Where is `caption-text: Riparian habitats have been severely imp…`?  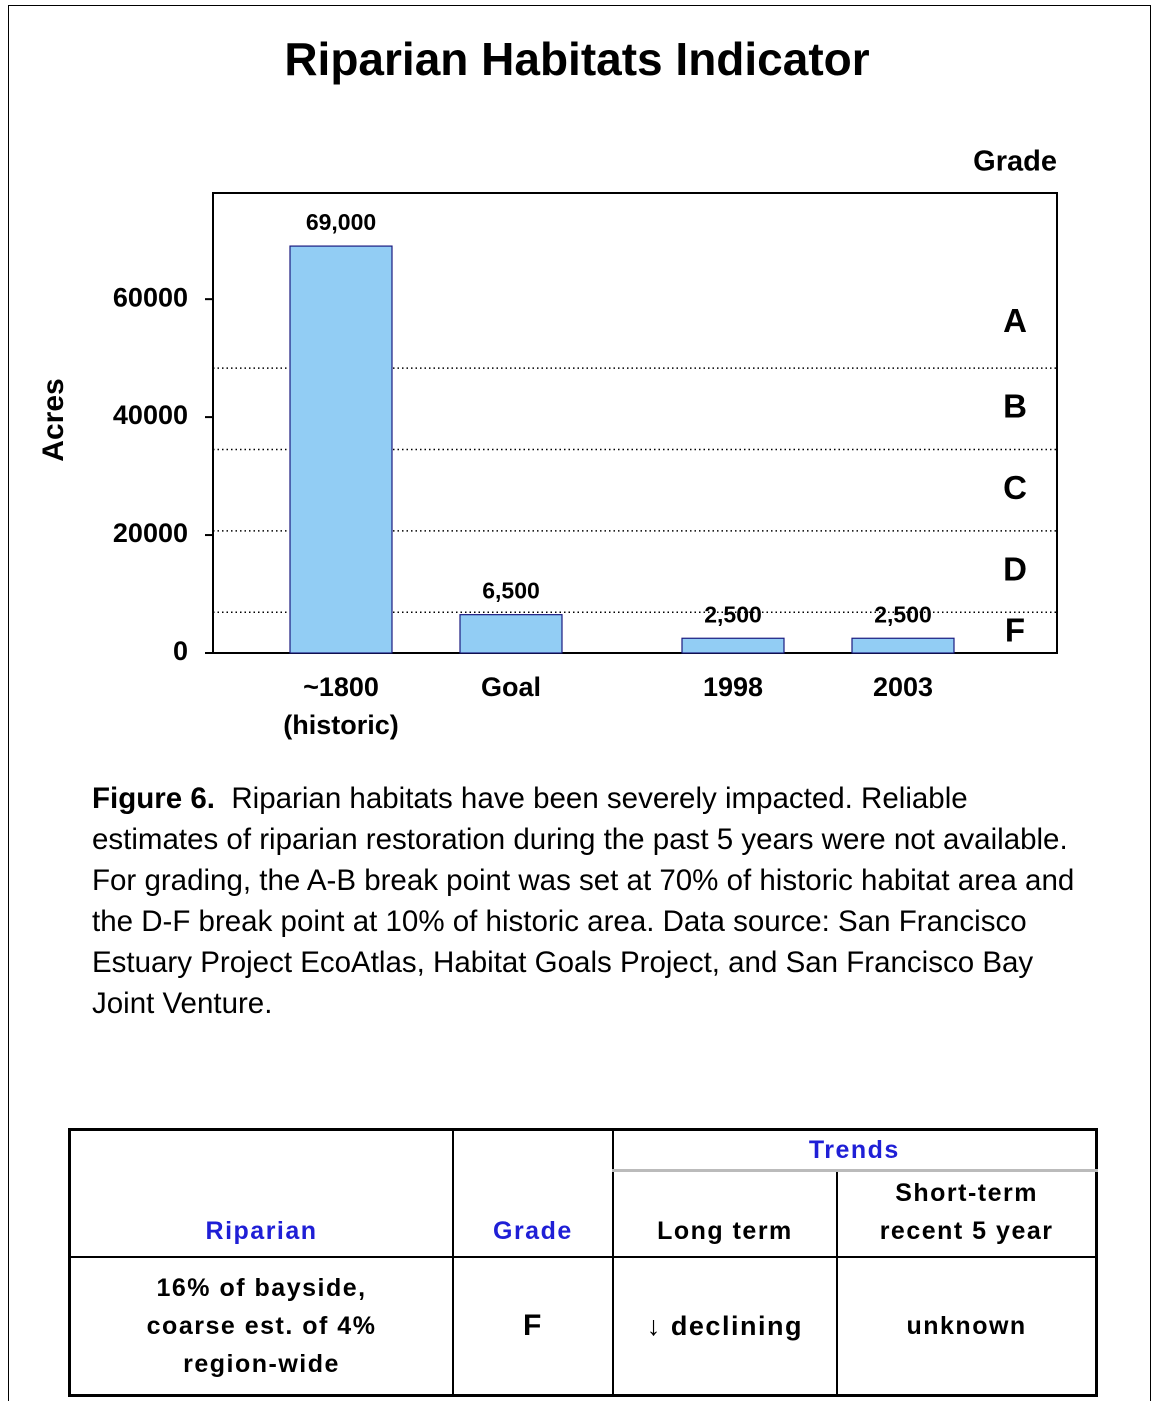
caption-text: Riparian habitats have been severely imp… is located at coordinates (583, 901).